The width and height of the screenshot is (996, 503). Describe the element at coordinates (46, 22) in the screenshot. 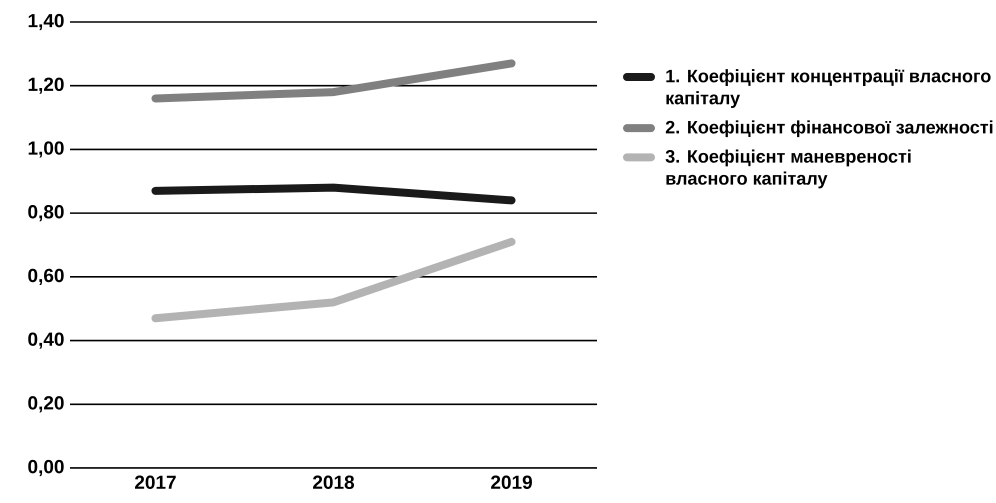

I see `y-tick-label: 1,40` at that location.